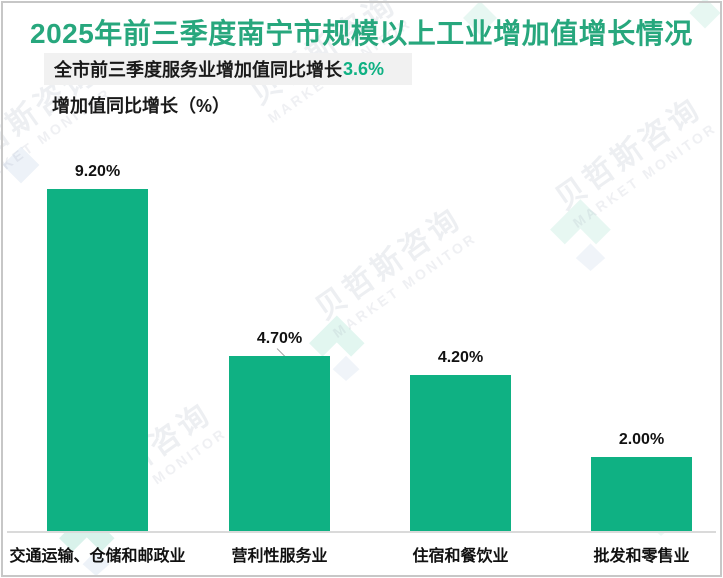 The width and height of the screenshot is (723, 578). Describe the element at coordinates (141, 106) in the screenshot. I see `y-axis-title: 增加值同比增长（%）` at that location.